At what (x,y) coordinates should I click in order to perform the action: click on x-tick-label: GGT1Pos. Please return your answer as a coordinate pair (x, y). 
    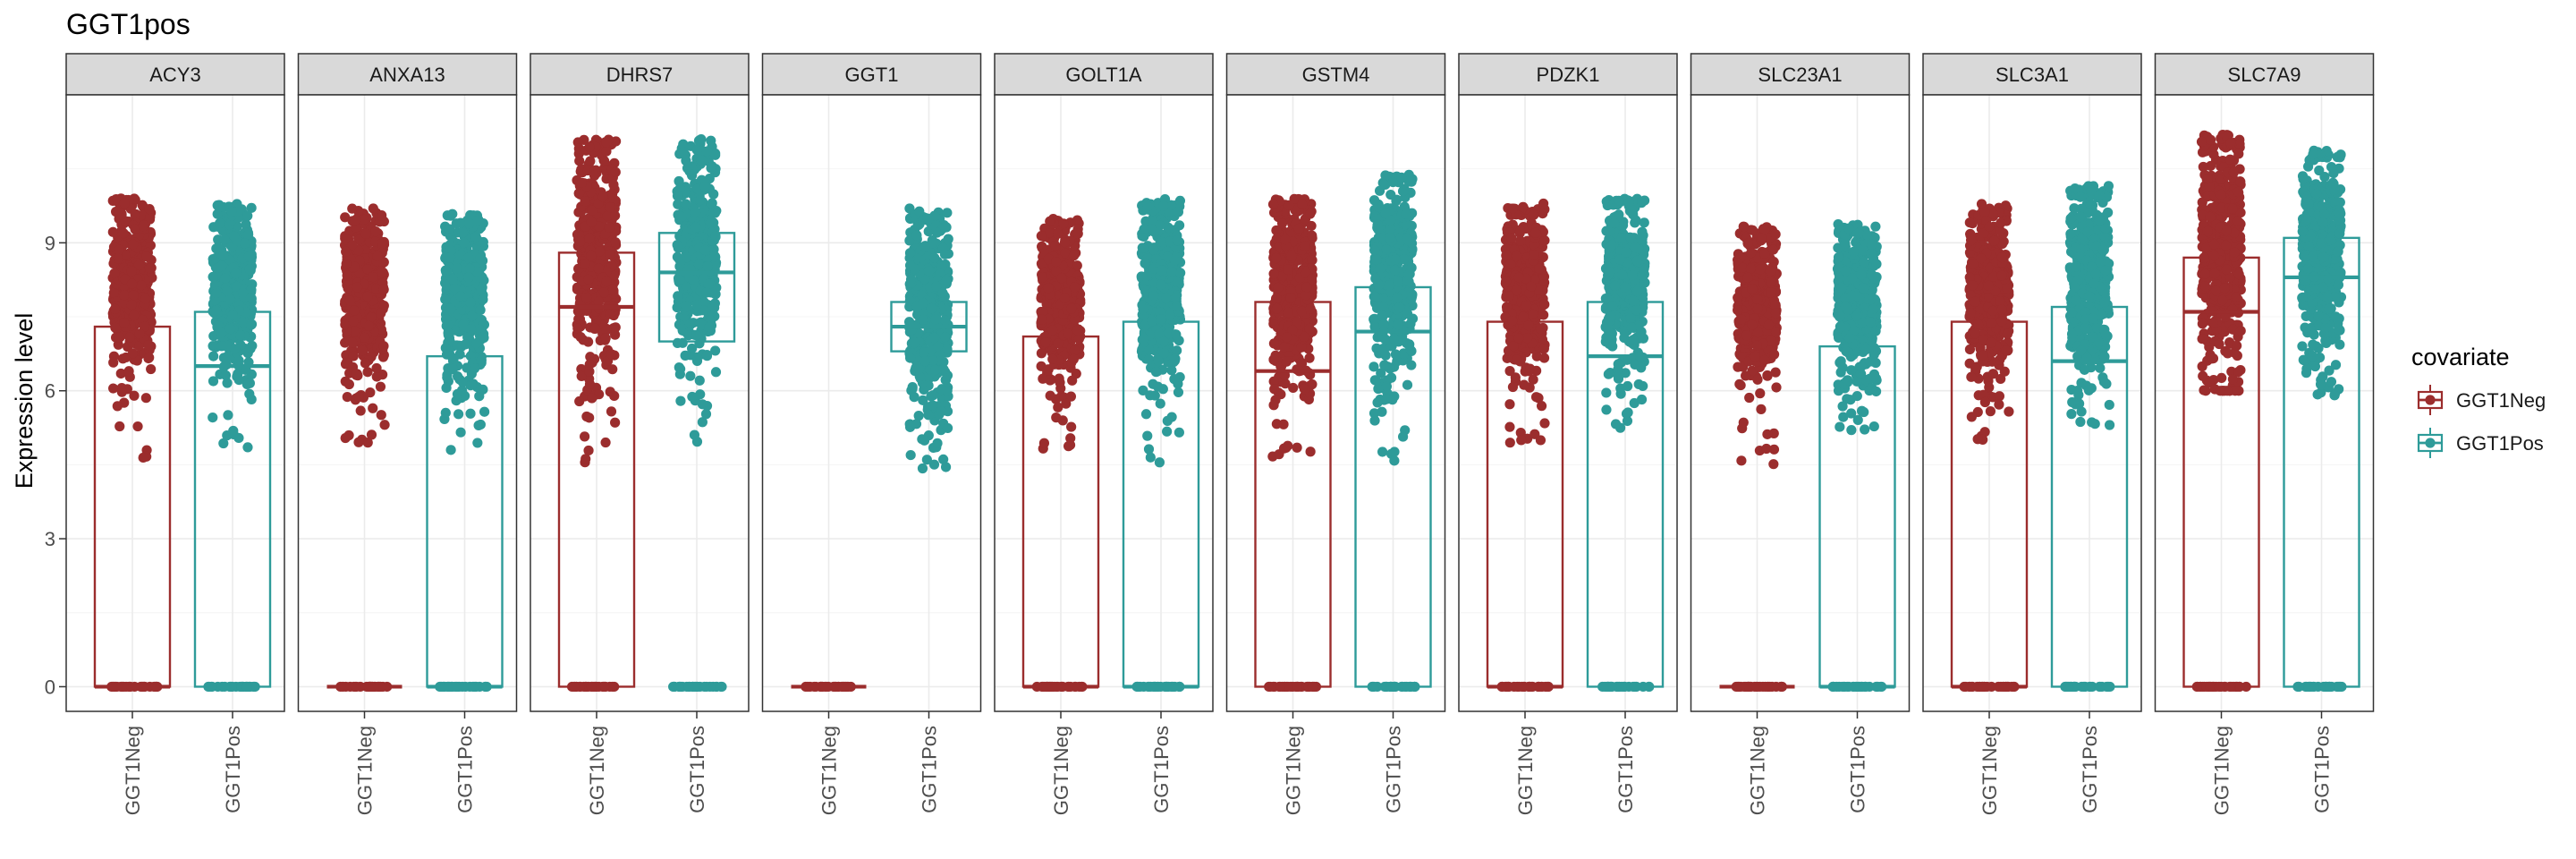
    Looking at the image, I should click on (465, 769).